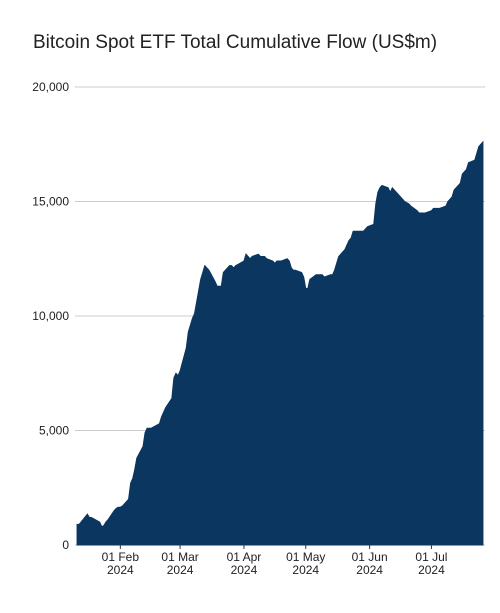 The width and height of the screenshot is (500, 613). What do you see at coordinates (54, 431) in the screenshot?
I see `y-tick-label: 5,000` at bounding box center [54, 431].